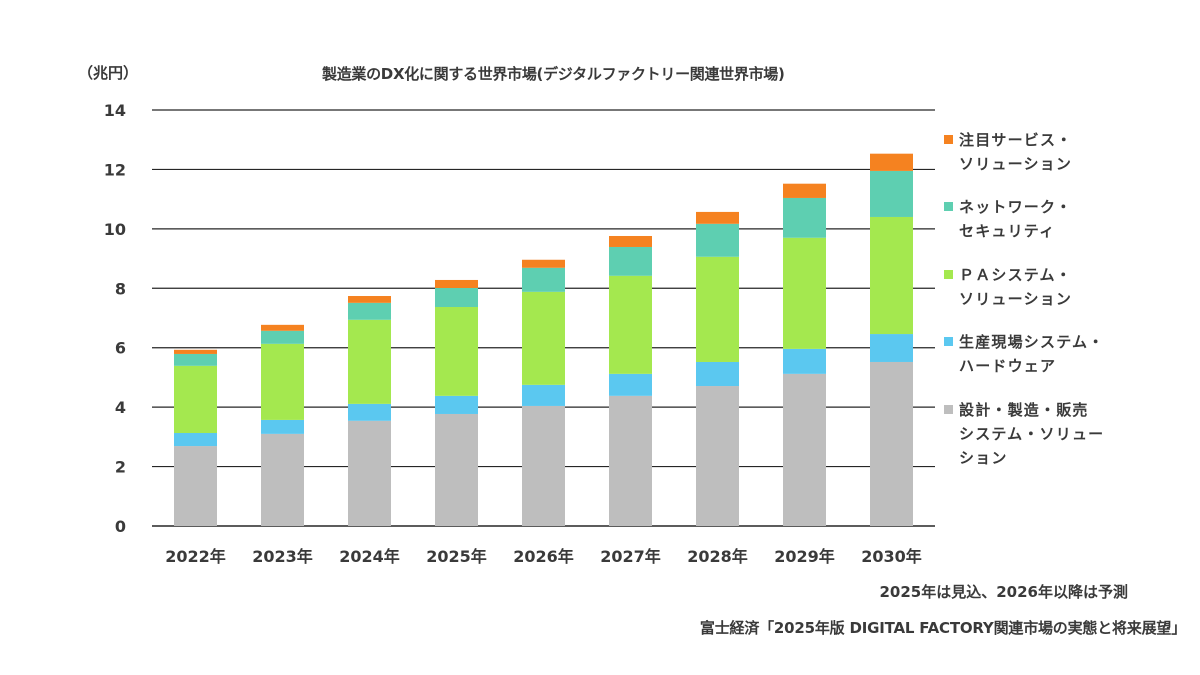 The height and width of the screenshot is (675, 1200). I want to click on y-axis-unit-label: （兆円）, so click(108, 73).